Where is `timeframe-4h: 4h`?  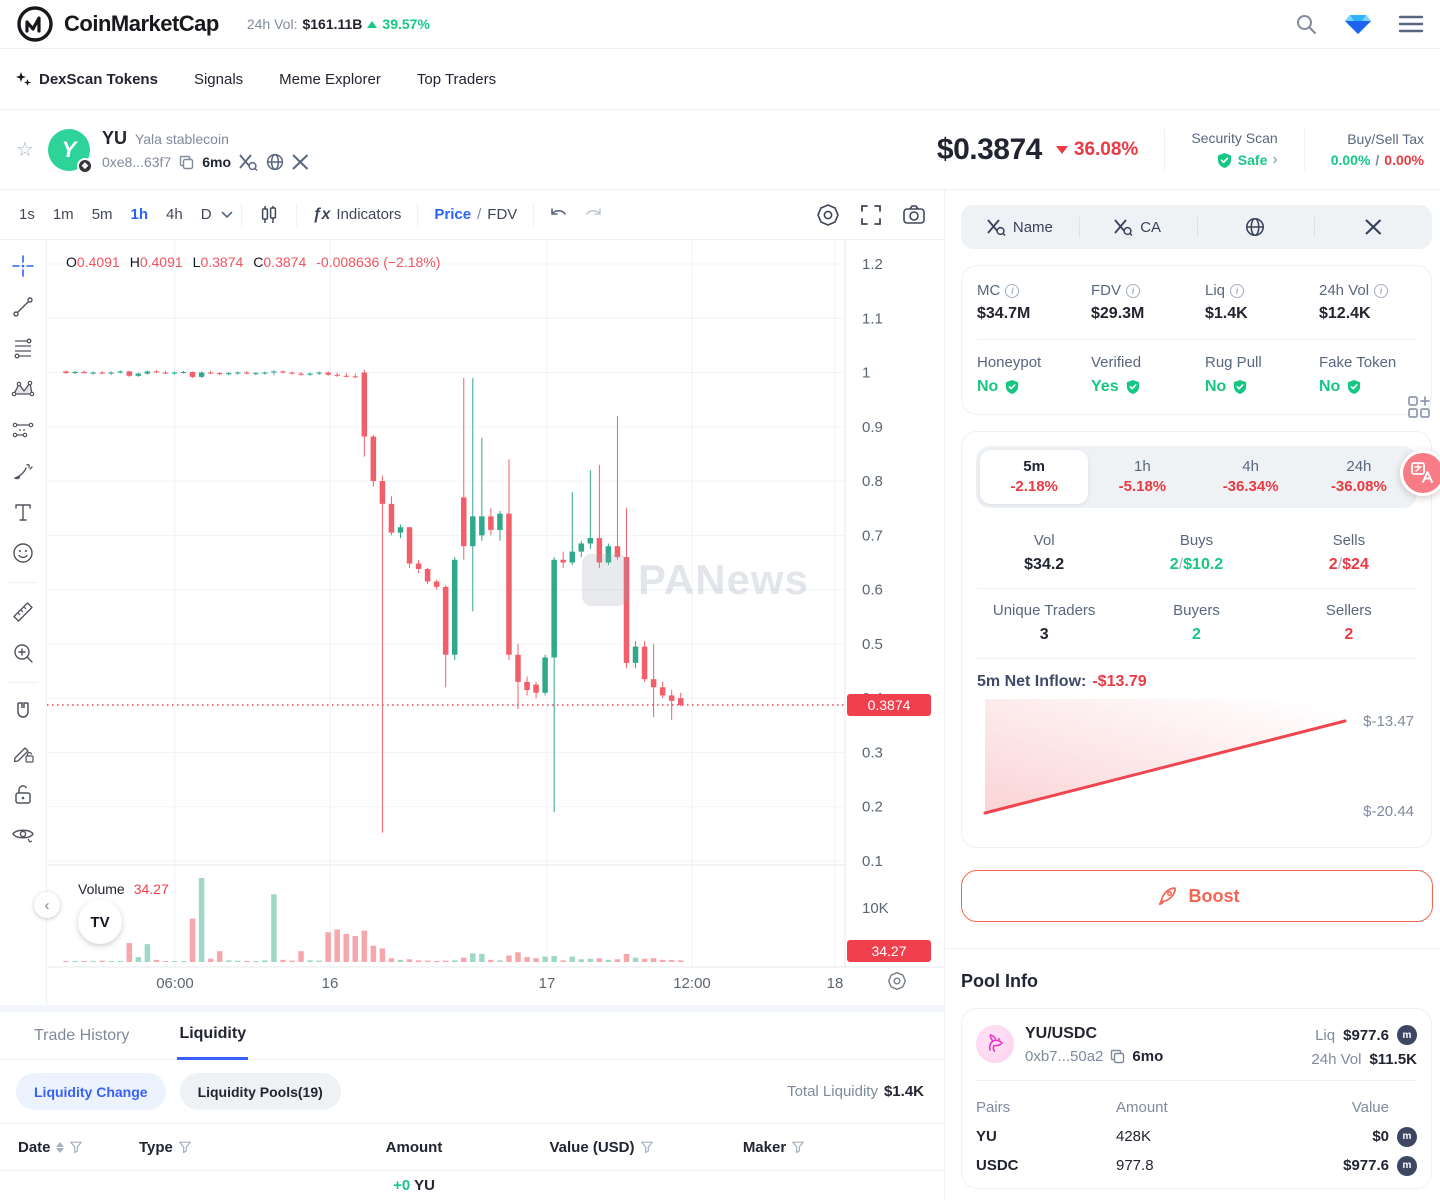 timeframe-4h: 4h is located at coordinates (174, 214).